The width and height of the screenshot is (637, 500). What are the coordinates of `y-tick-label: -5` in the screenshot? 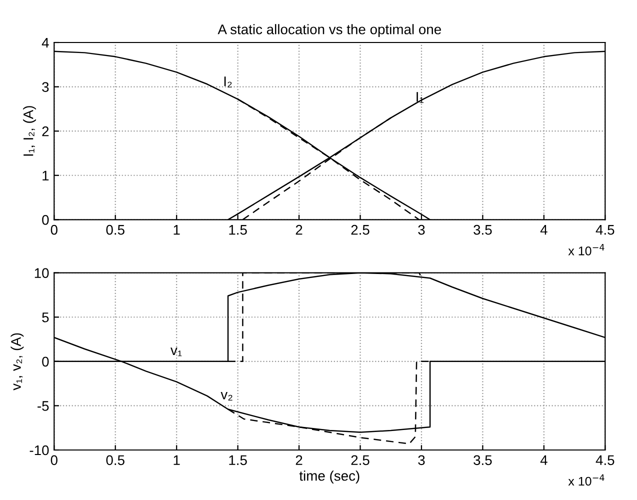 It's located at (43, 406).